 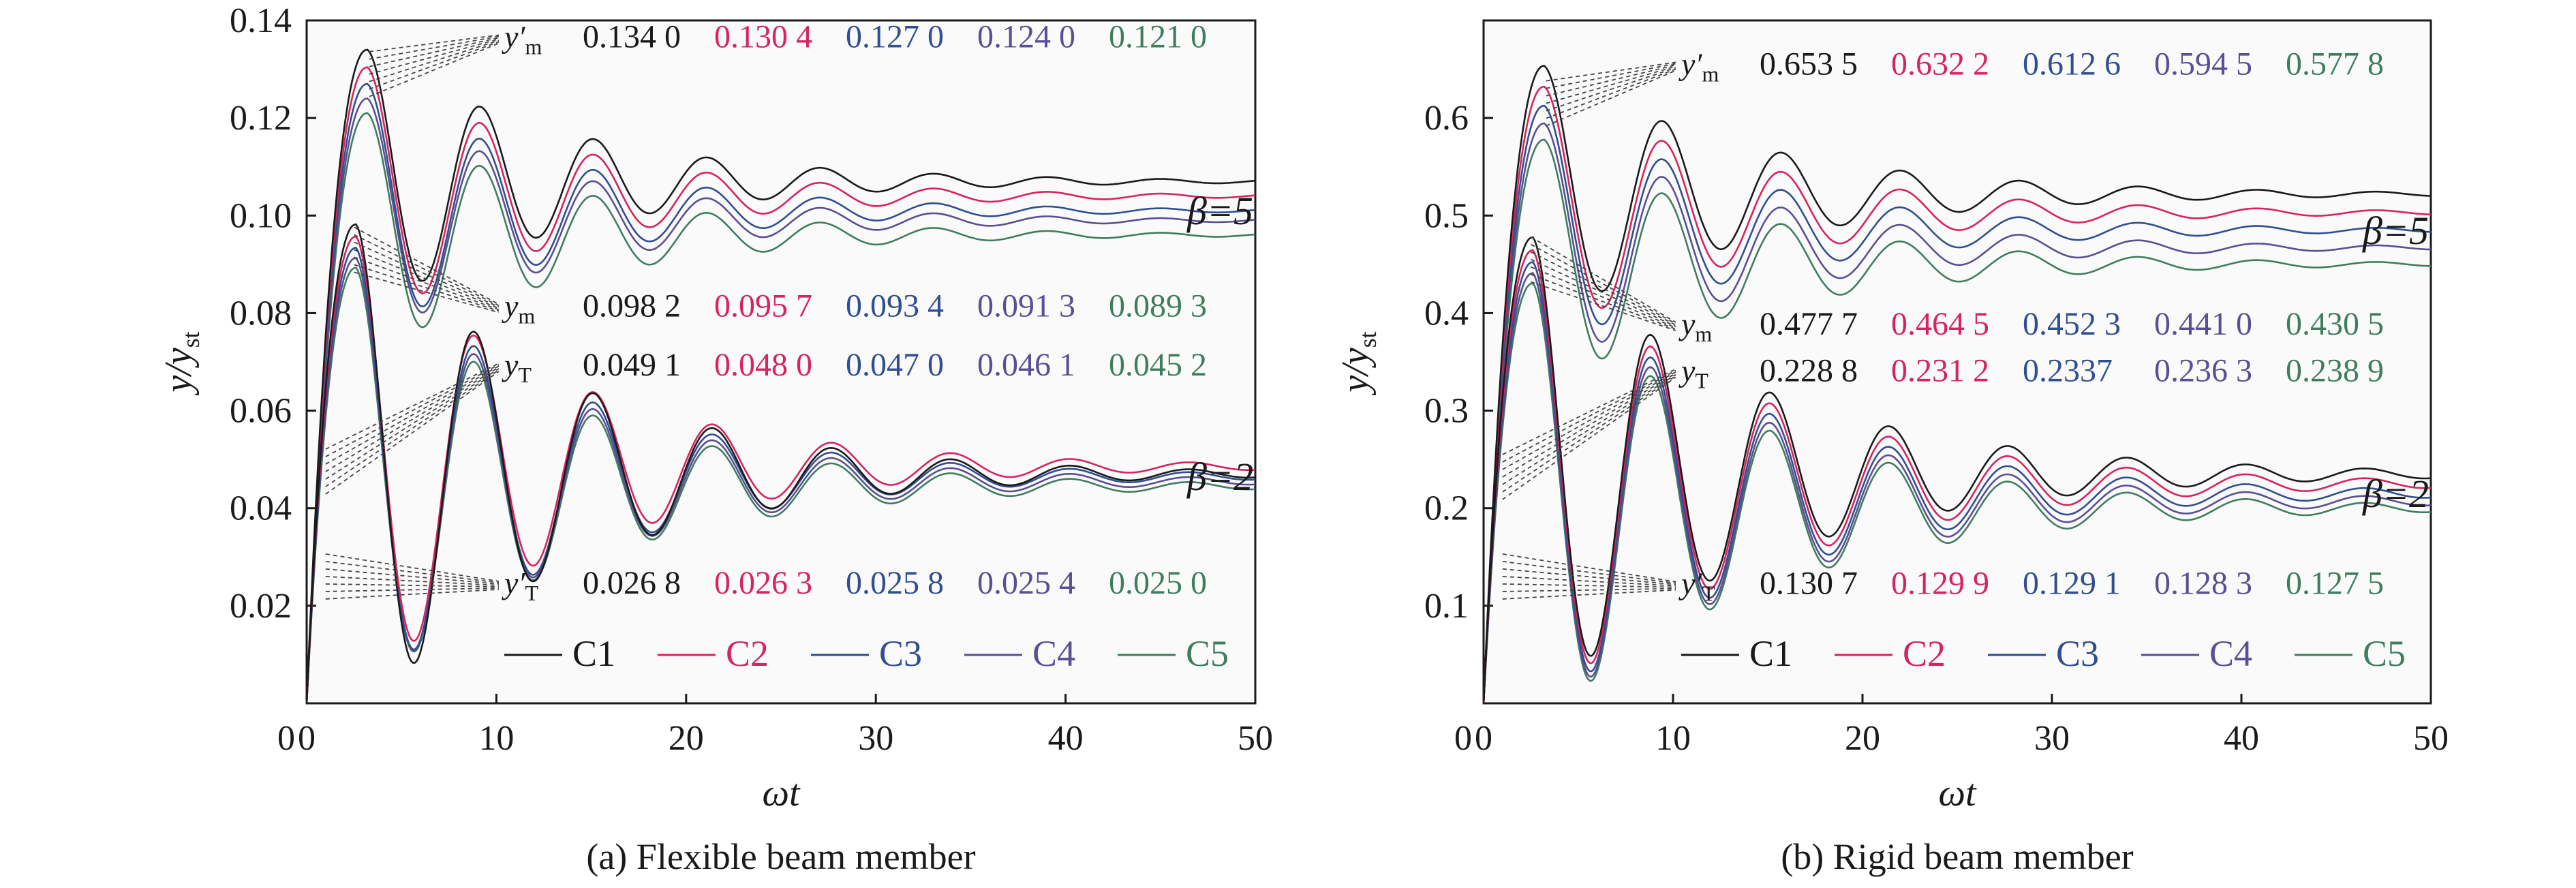 I want to click on annotation-value: 0.464 5, so click(x=1940, y=324).